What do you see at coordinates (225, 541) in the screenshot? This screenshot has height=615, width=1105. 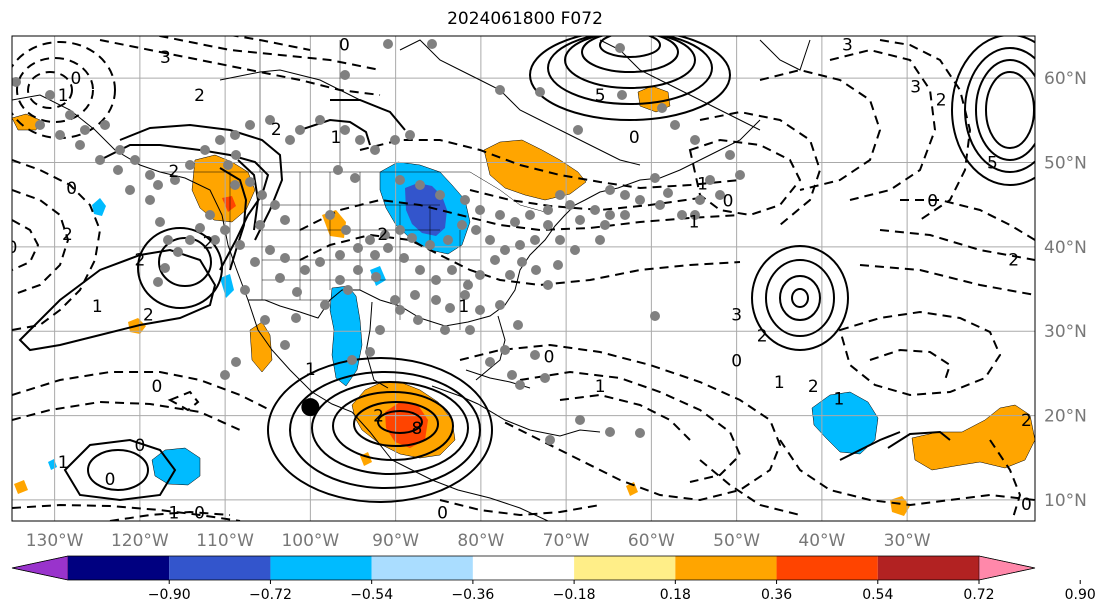 I see `lon-tick-label: 110°W` at bounding box center [225, 541].